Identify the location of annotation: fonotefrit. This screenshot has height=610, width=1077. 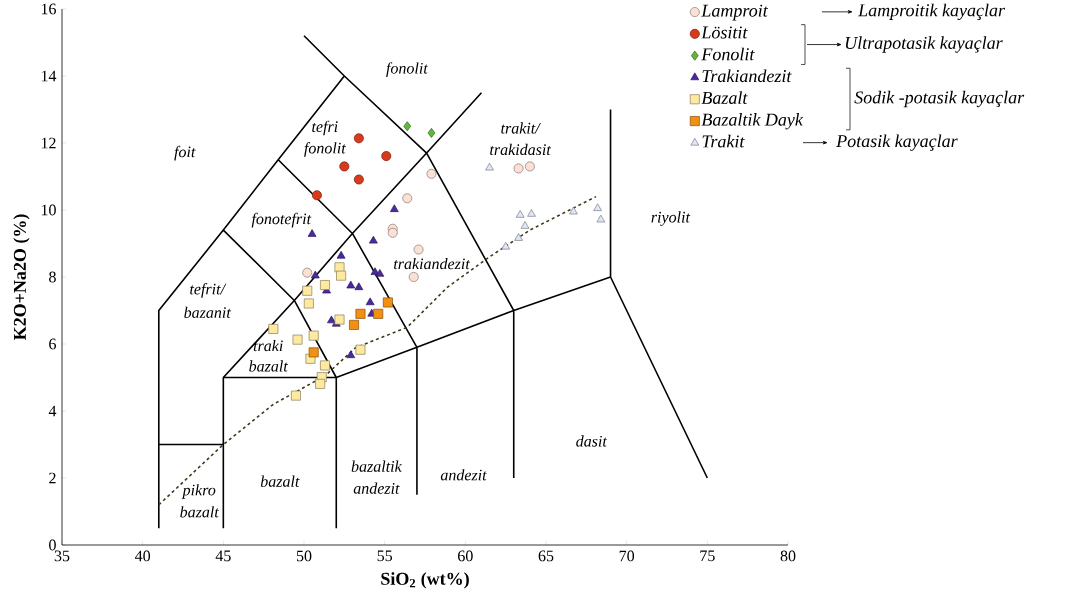
(281, 220).